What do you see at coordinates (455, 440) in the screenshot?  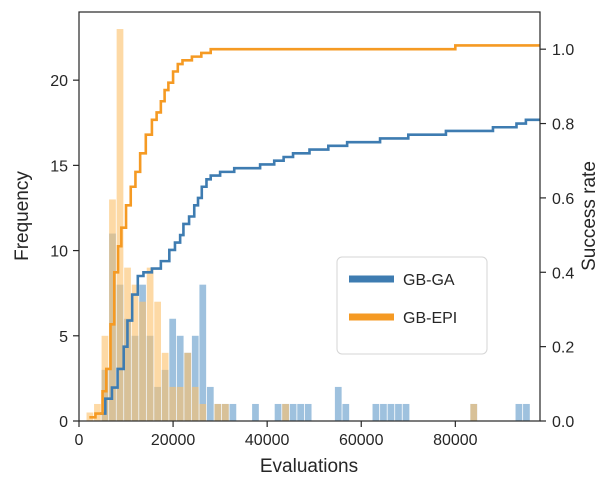 I see `x-tick-label: 80000` at bounding box center [455, 440].